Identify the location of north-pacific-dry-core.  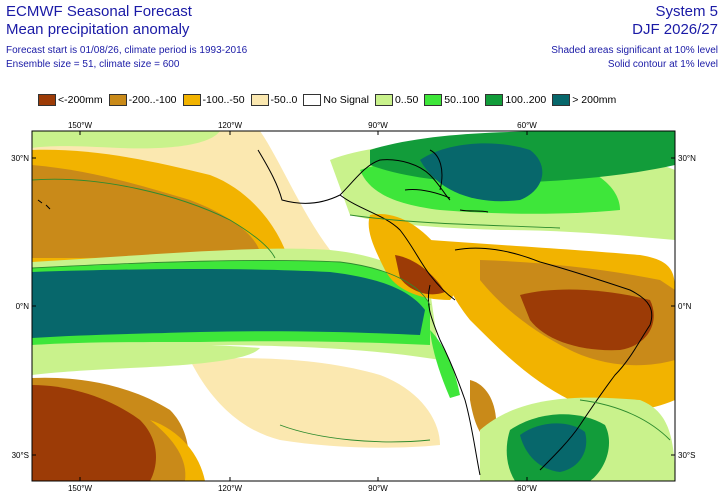
(146, 211).